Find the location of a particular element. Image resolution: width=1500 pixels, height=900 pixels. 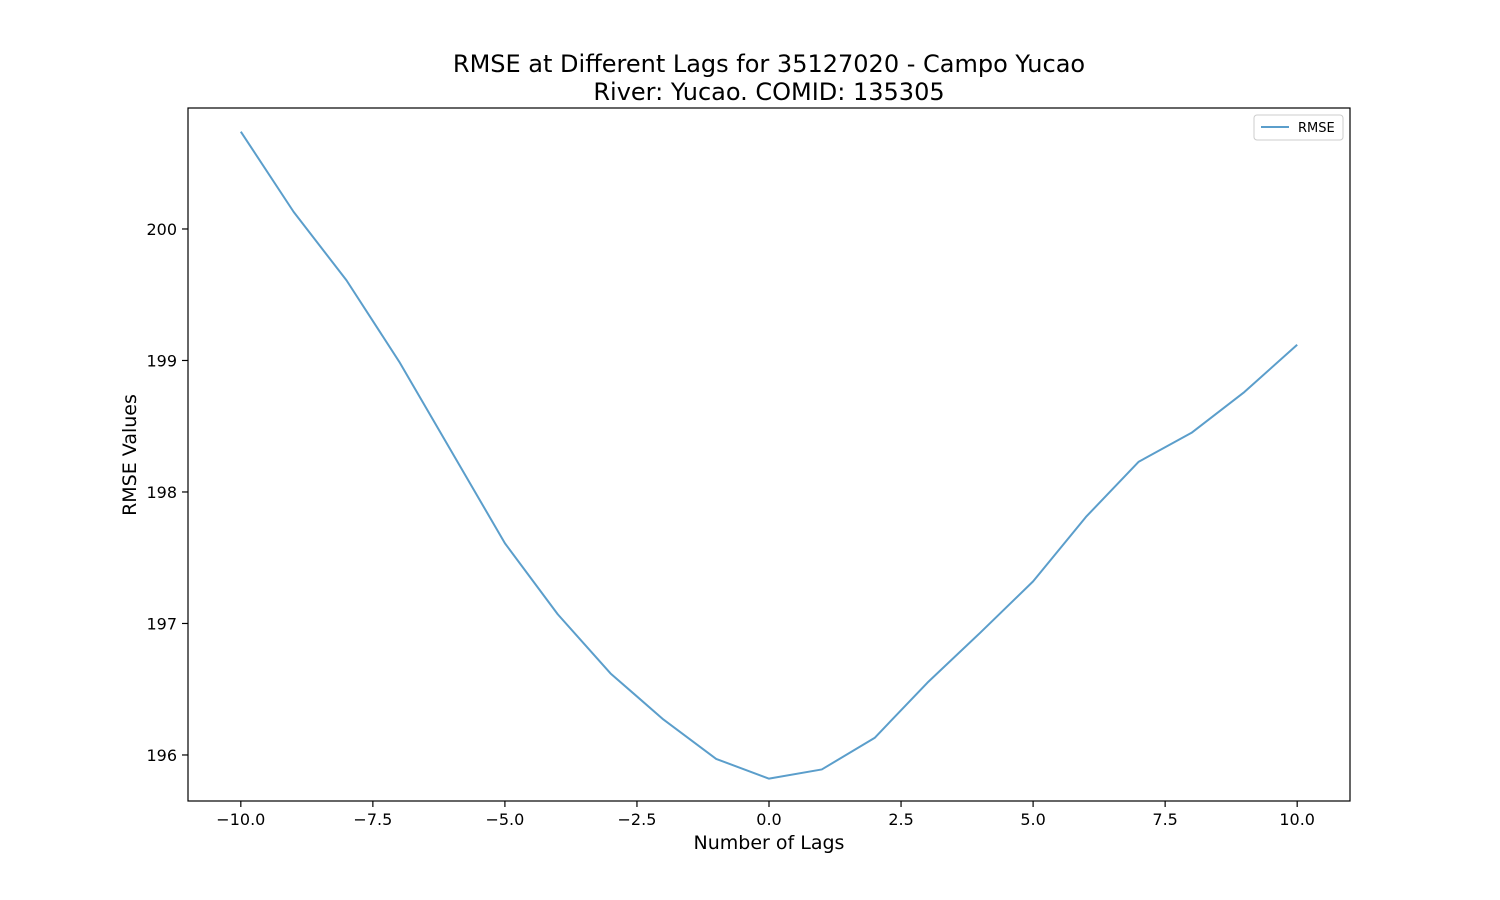

y-axis: 196 197 198 199 200 is located at coordinates (167, 492).